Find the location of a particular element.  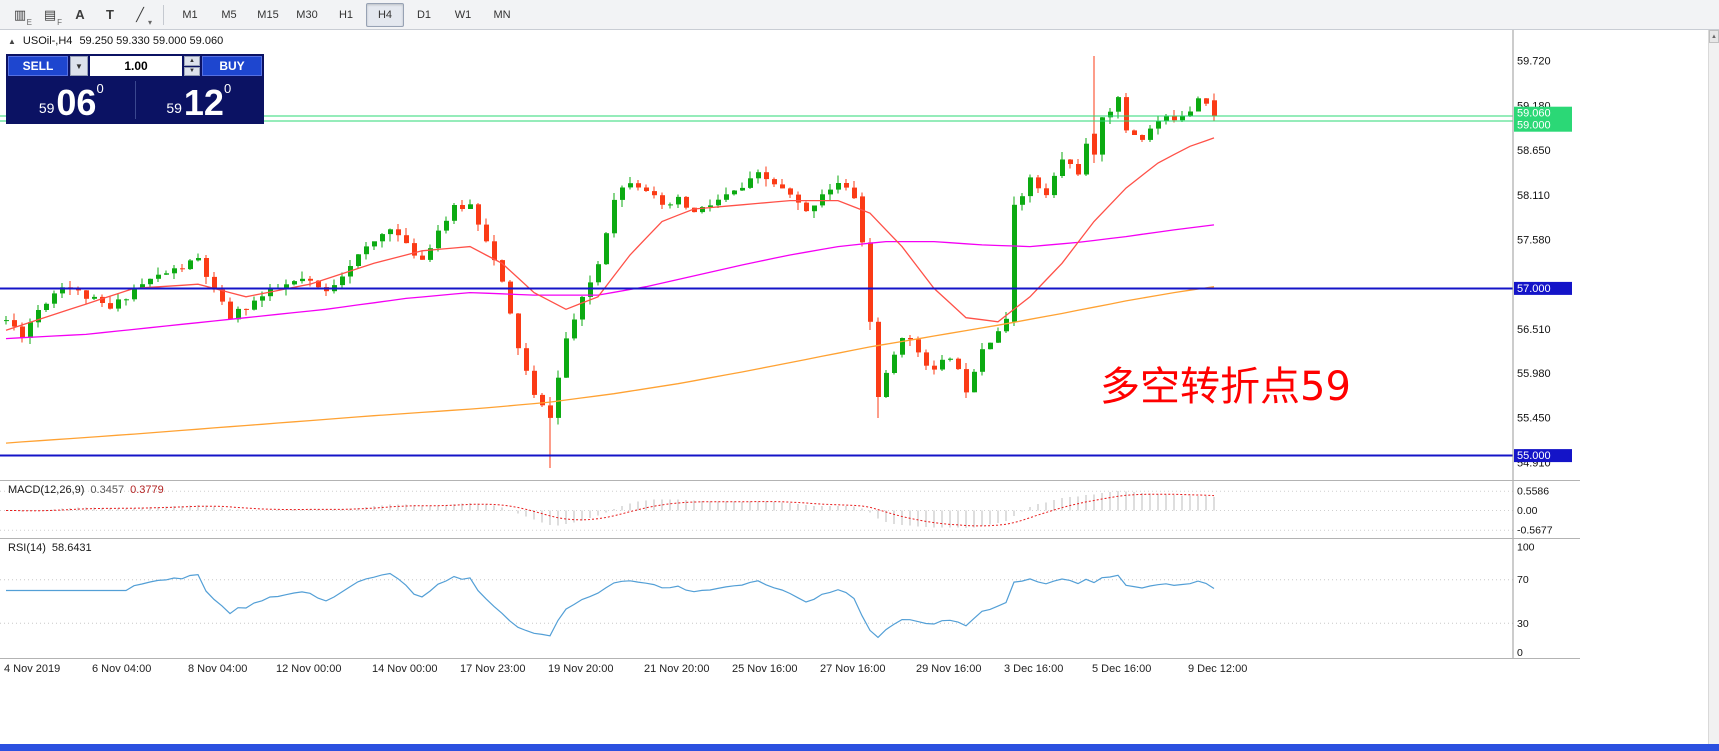

time-axis-label: 12 Nov 00:00 is located at coordinates (309, 669).